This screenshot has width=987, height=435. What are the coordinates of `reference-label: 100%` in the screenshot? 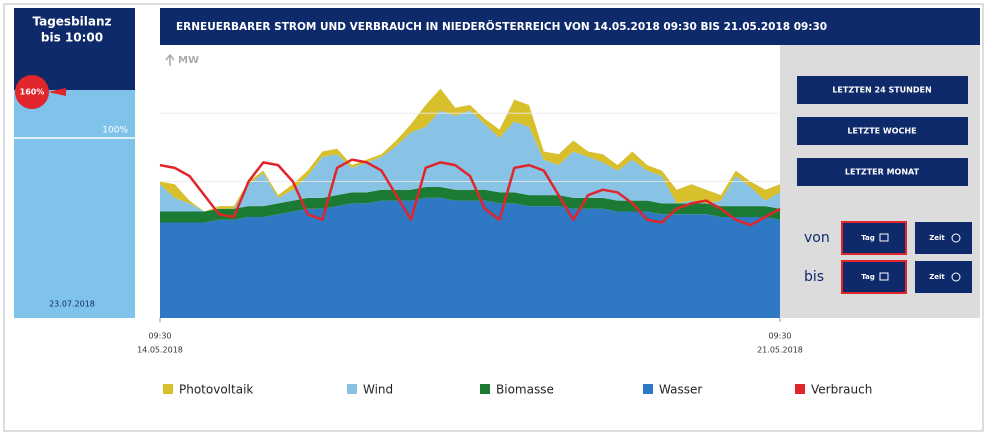 It's located at (115, 131).